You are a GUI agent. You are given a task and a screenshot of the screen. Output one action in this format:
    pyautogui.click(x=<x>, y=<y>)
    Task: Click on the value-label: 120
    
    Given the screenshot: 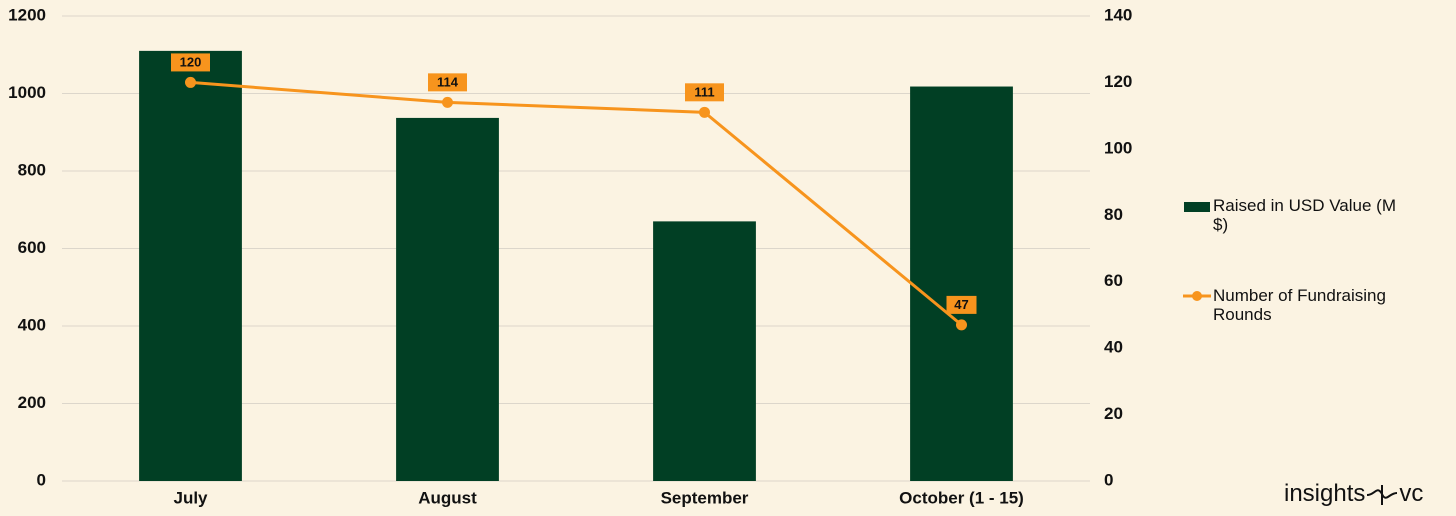 What is the action you would take?
    pyautogui.click(x=191, y=61)
    